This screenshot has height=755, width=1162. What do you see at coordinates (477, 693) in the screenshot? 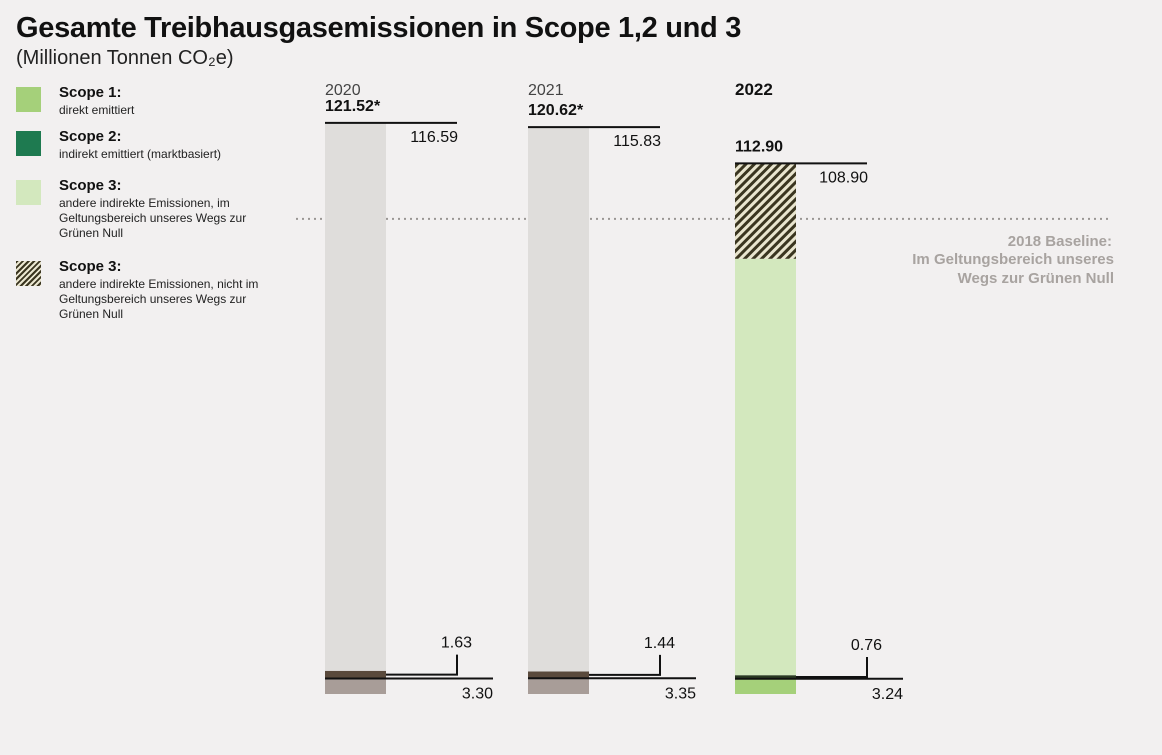
I see `scope1-label-2020: 3.30` at bounding box center [477, 693].